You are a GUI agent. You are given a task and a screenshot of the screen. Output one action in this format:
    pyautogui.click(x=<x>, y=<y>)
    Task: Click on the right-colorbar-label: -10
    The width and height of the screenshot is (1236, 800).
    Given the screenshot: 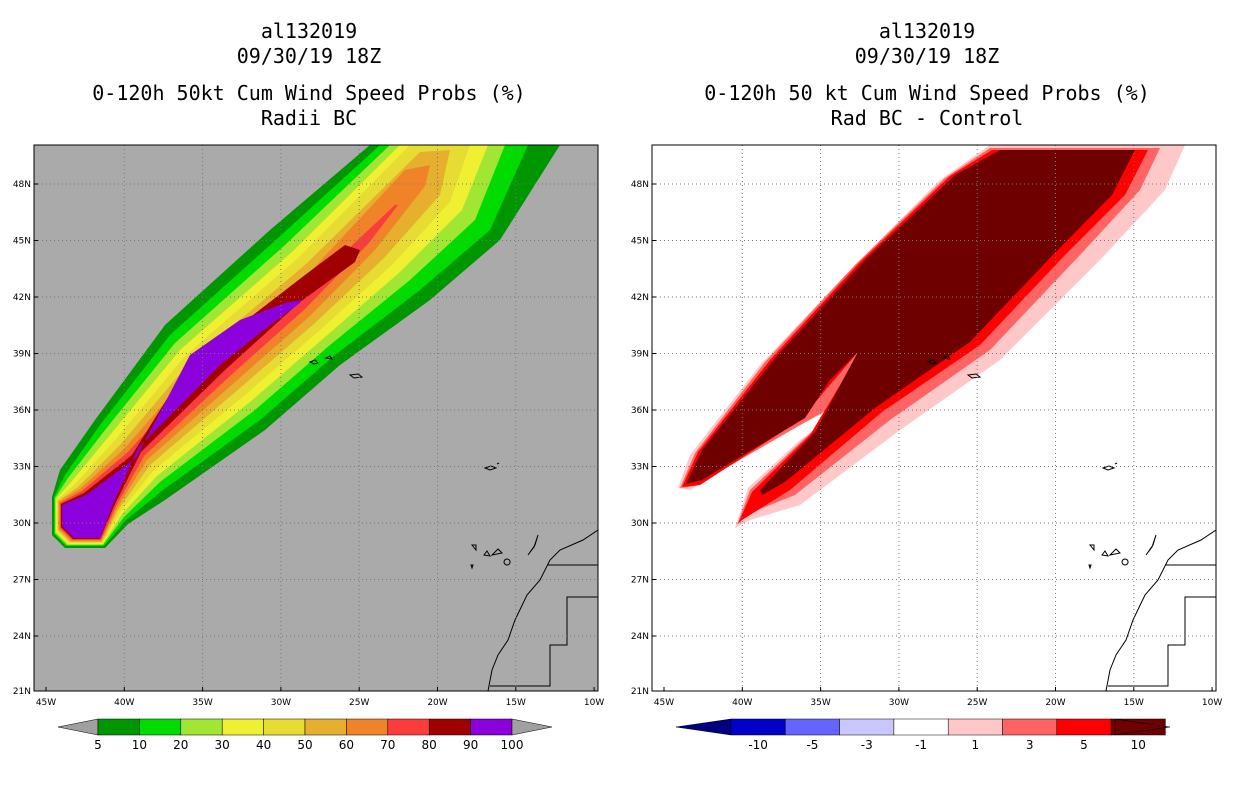 What is the action you would take?
    pyautogui.click(x=758, y=745)
    